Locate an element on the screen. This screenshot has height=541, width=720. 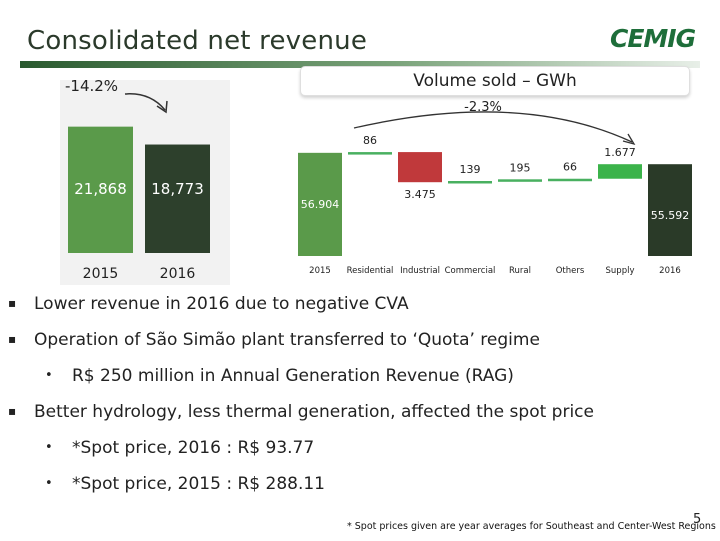
page-number: 5 is located at coordinates (697, 519).